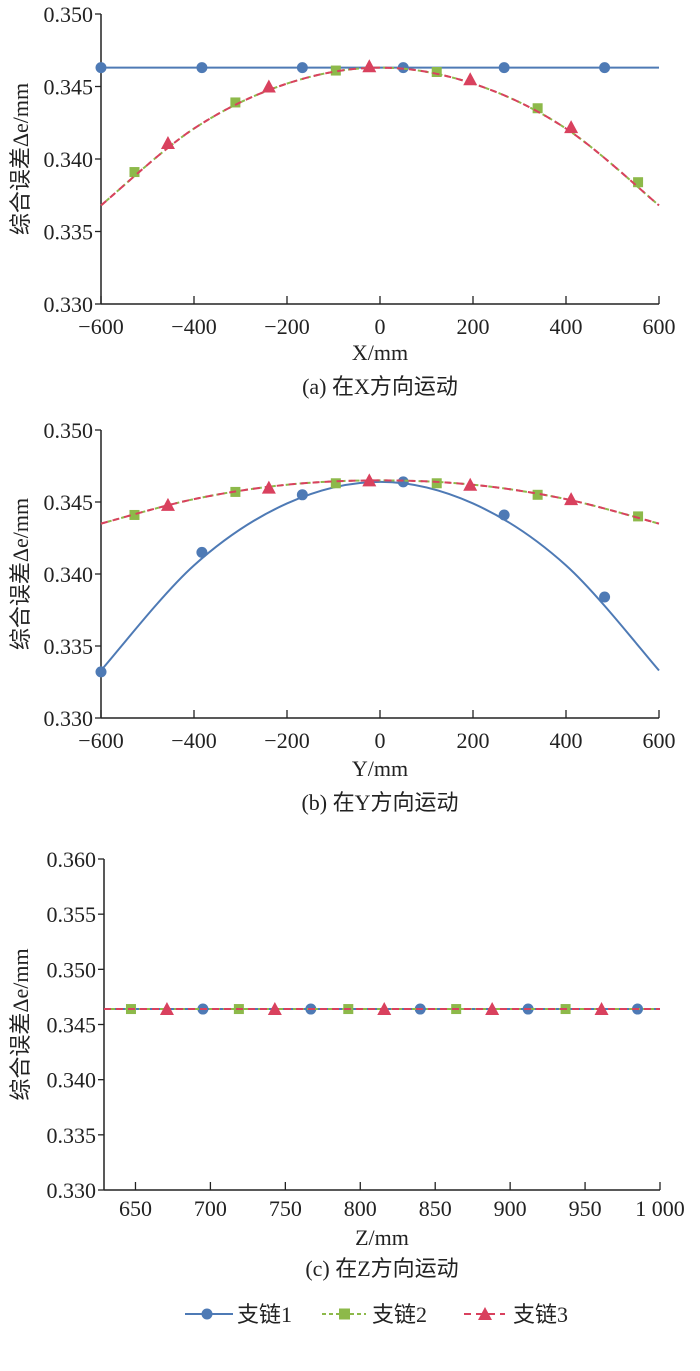 The width and height of the screenshot is (700, 1371). I want to click on panel-caption: (b) 在Y方向运动, so click(379, 802).